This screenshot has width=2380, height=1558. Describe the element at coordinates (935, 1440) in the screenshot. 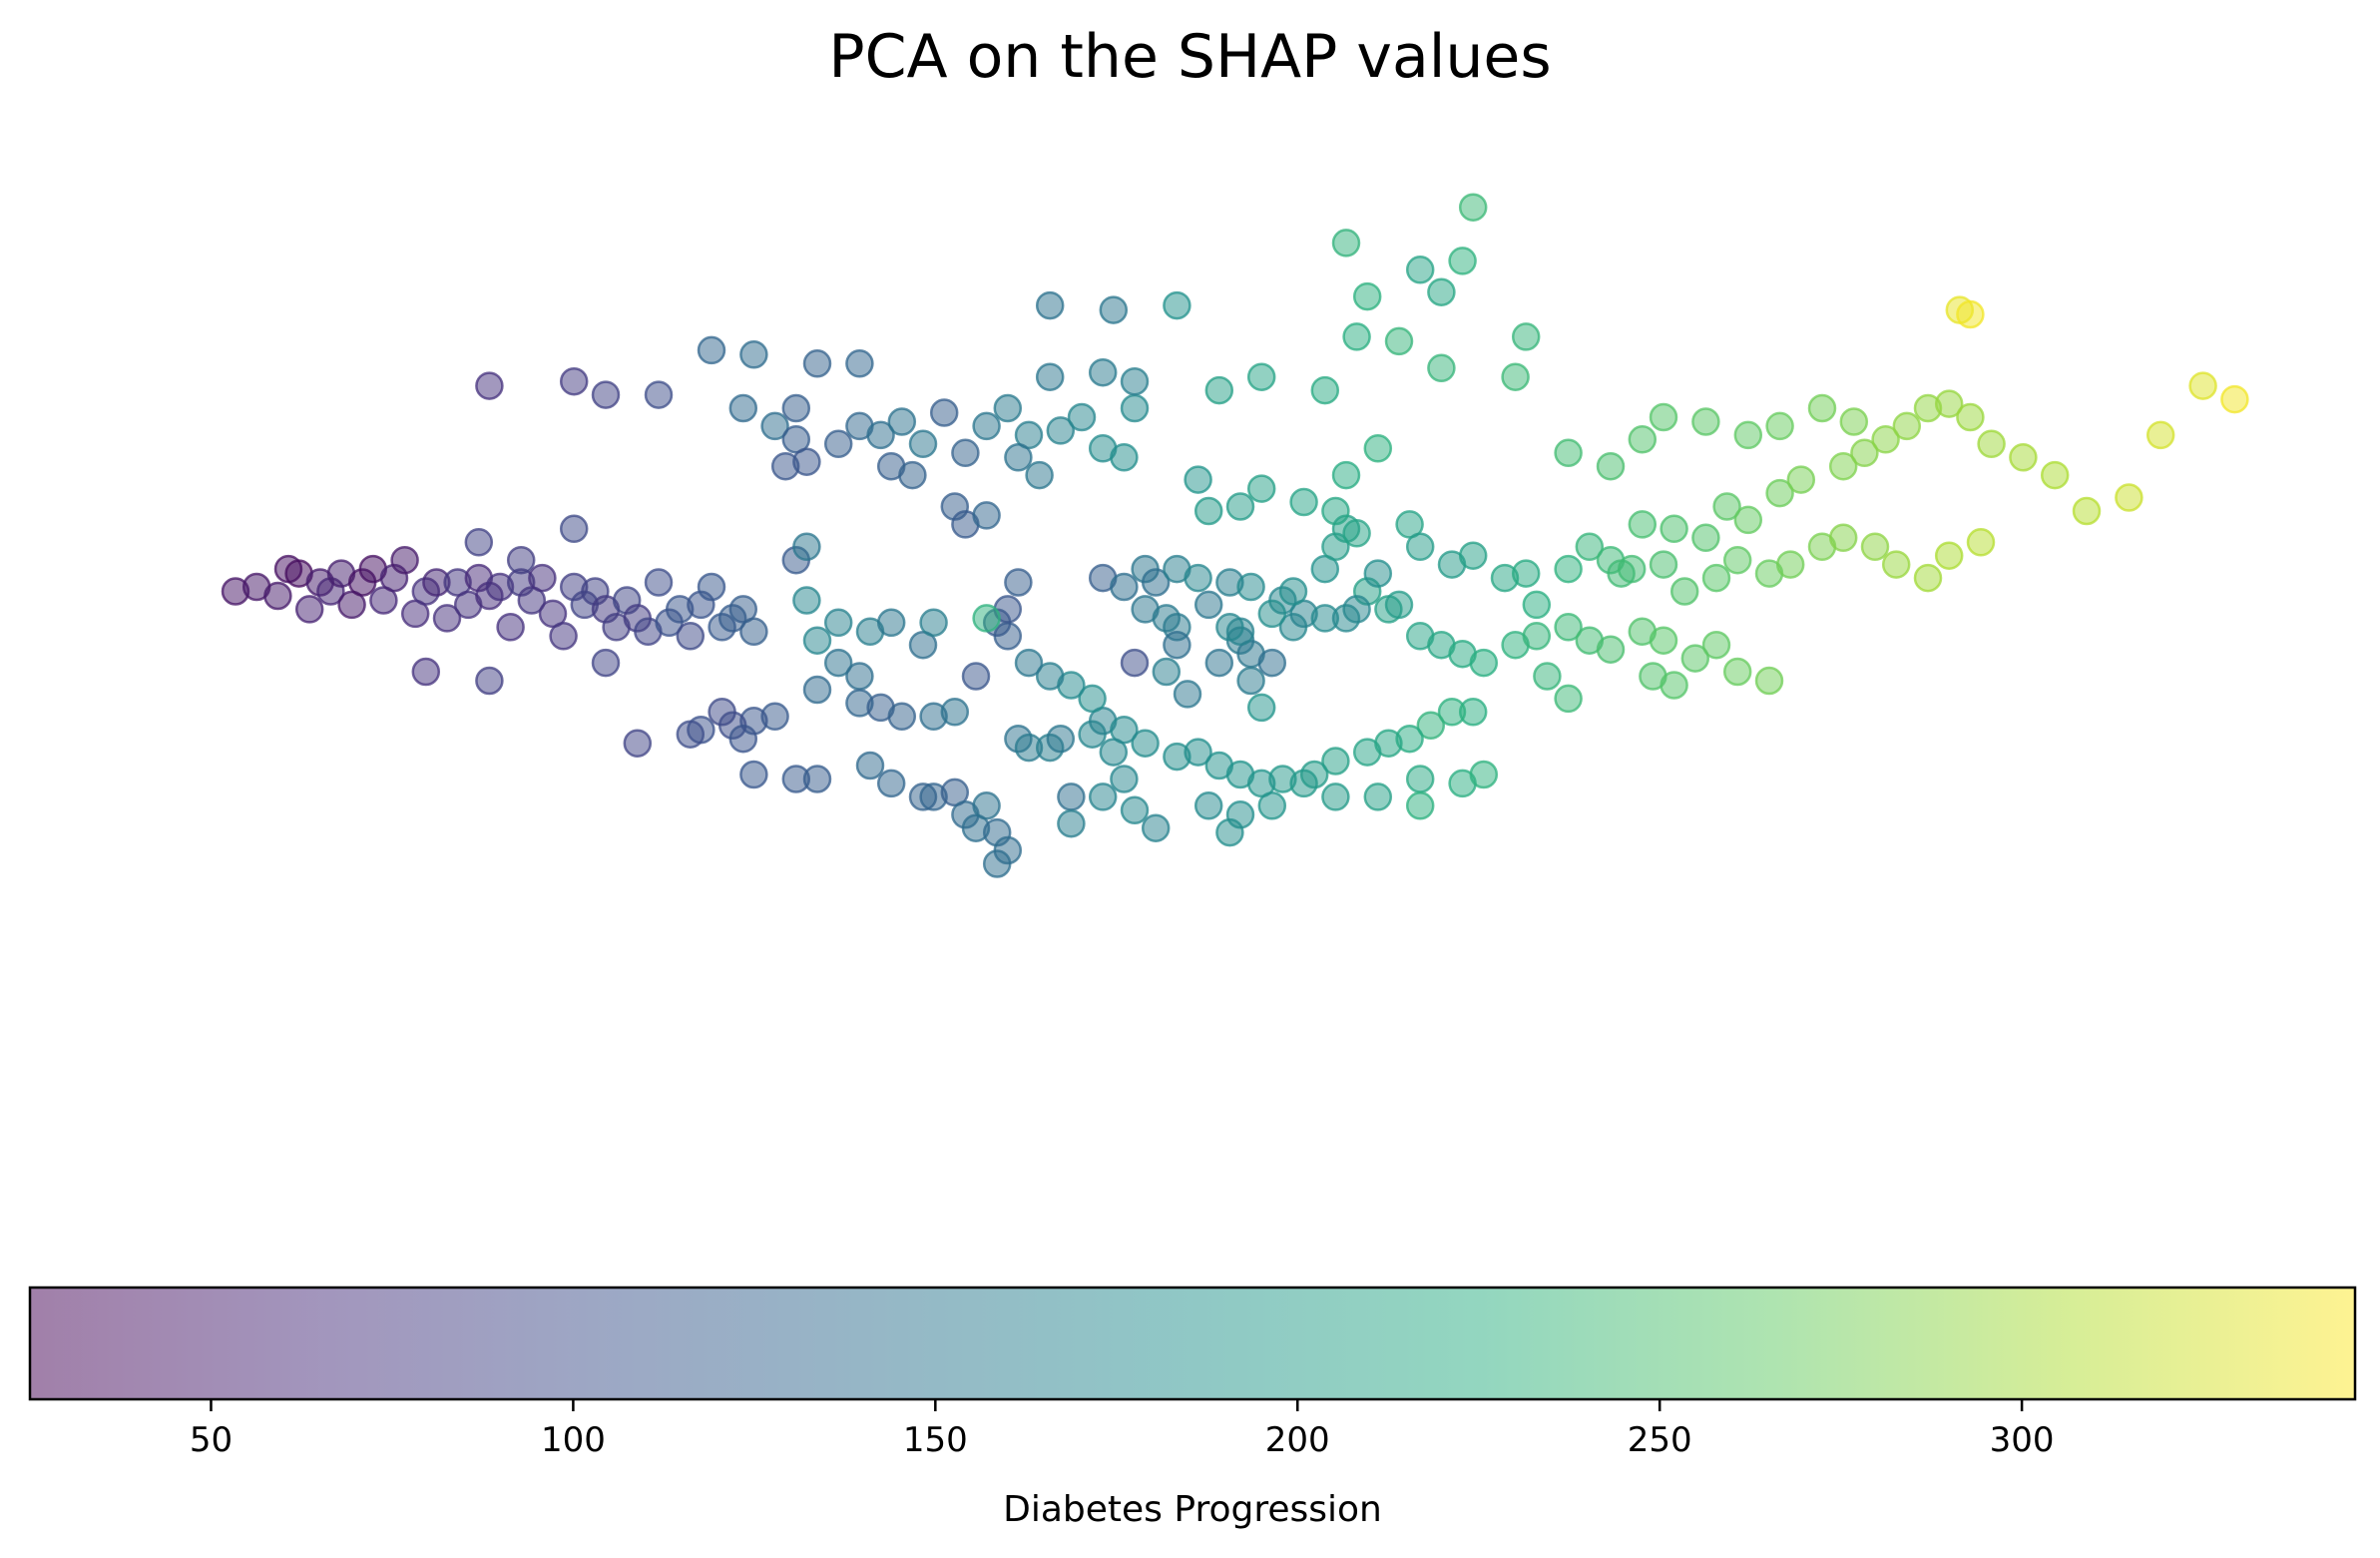

I see `colorbar-tick-label: 150` at that location.